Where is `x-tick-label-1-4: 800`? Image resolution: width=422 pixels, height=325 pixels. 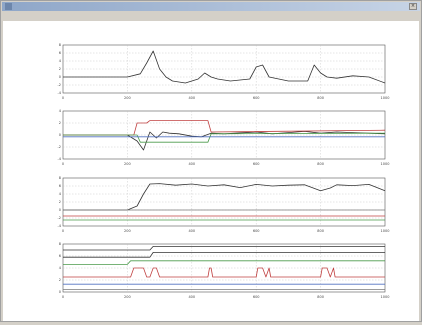 x-tick-label-1-4: 800 is located at coordinates (320, 98).